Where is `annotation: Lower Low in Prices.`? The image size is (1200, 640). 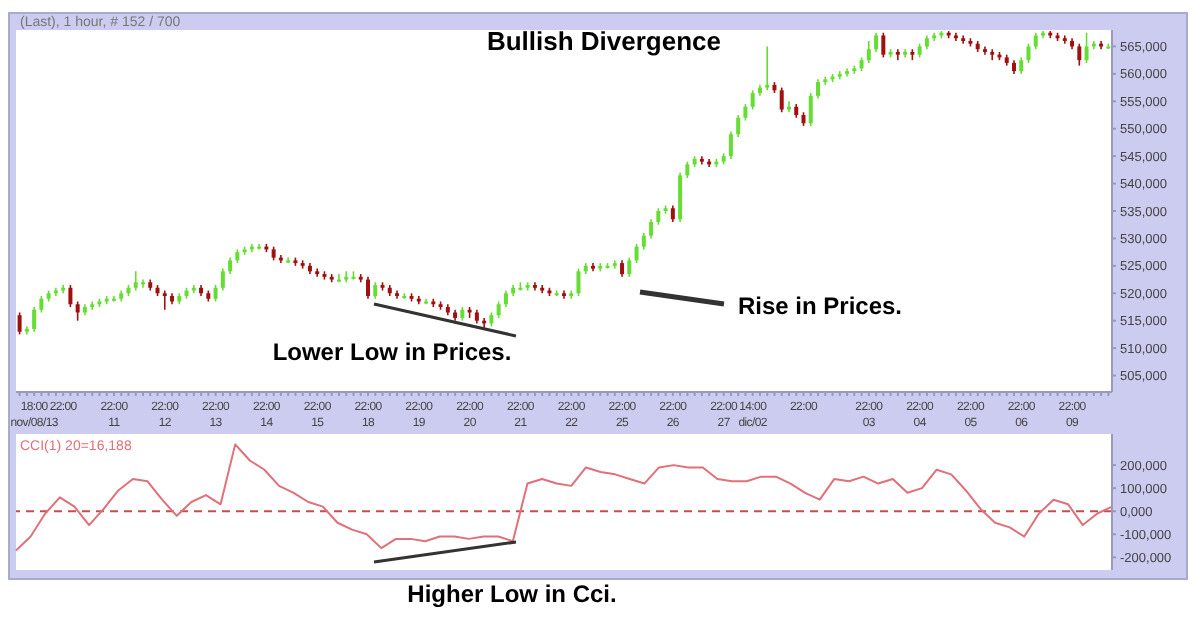 annotation: Lower Low in Prices. is located at coordinates (392, 352).